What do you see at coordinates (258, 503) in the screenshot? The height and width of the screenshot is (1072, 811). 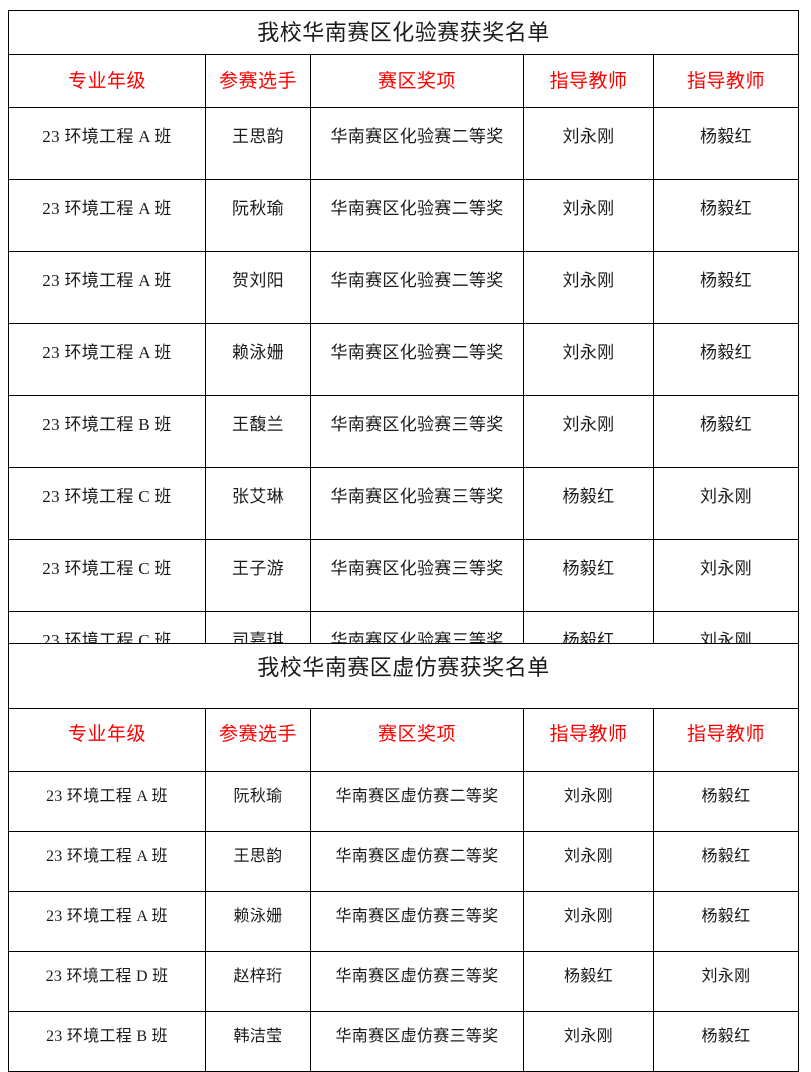 I see `cell-player: 张艾琳` at bounding box center [258, 503].